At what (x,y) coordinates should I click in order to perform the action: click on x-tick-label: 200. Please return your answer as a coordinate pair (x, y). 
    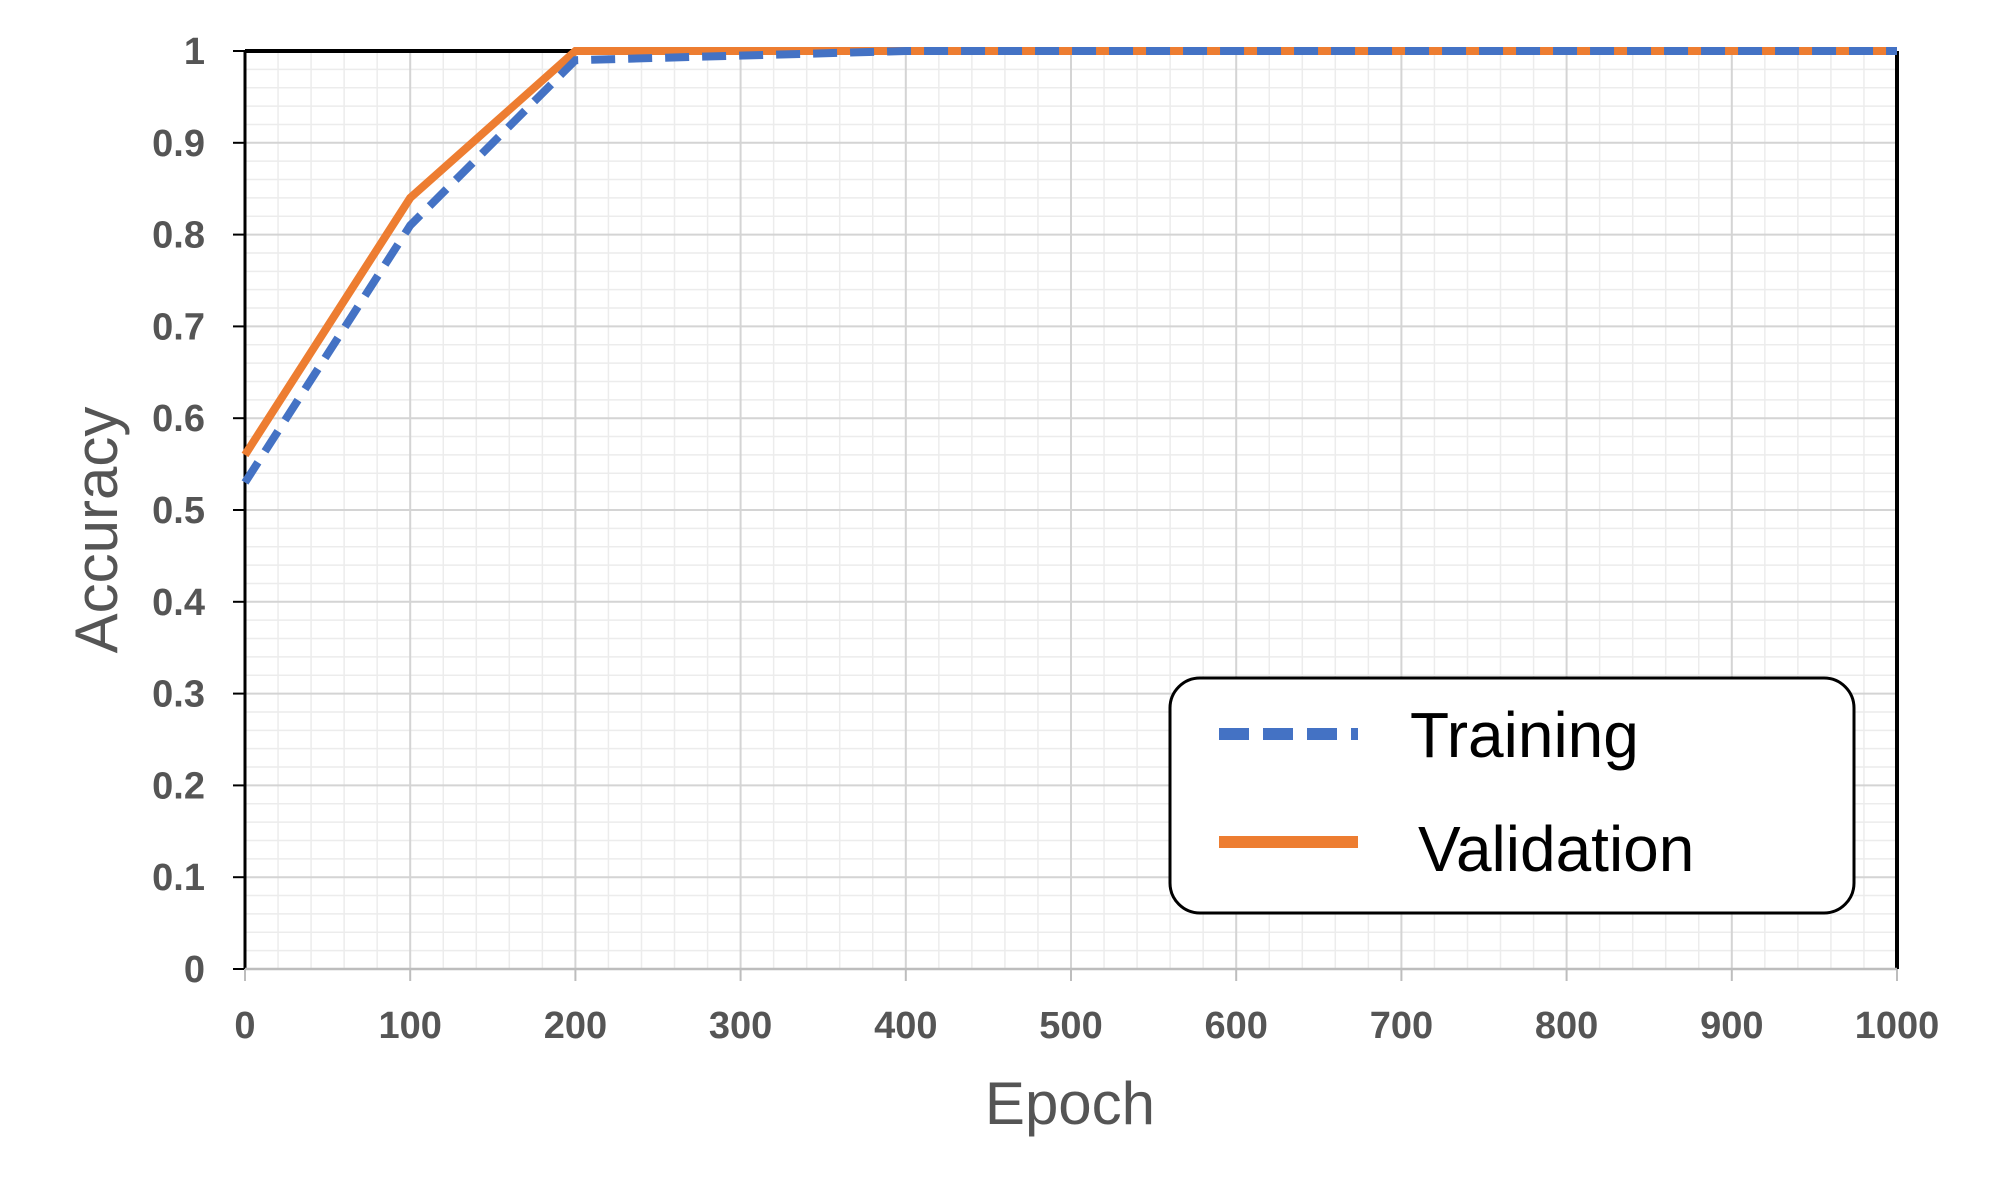
    Looking at the image, I should click on (575, 1026).